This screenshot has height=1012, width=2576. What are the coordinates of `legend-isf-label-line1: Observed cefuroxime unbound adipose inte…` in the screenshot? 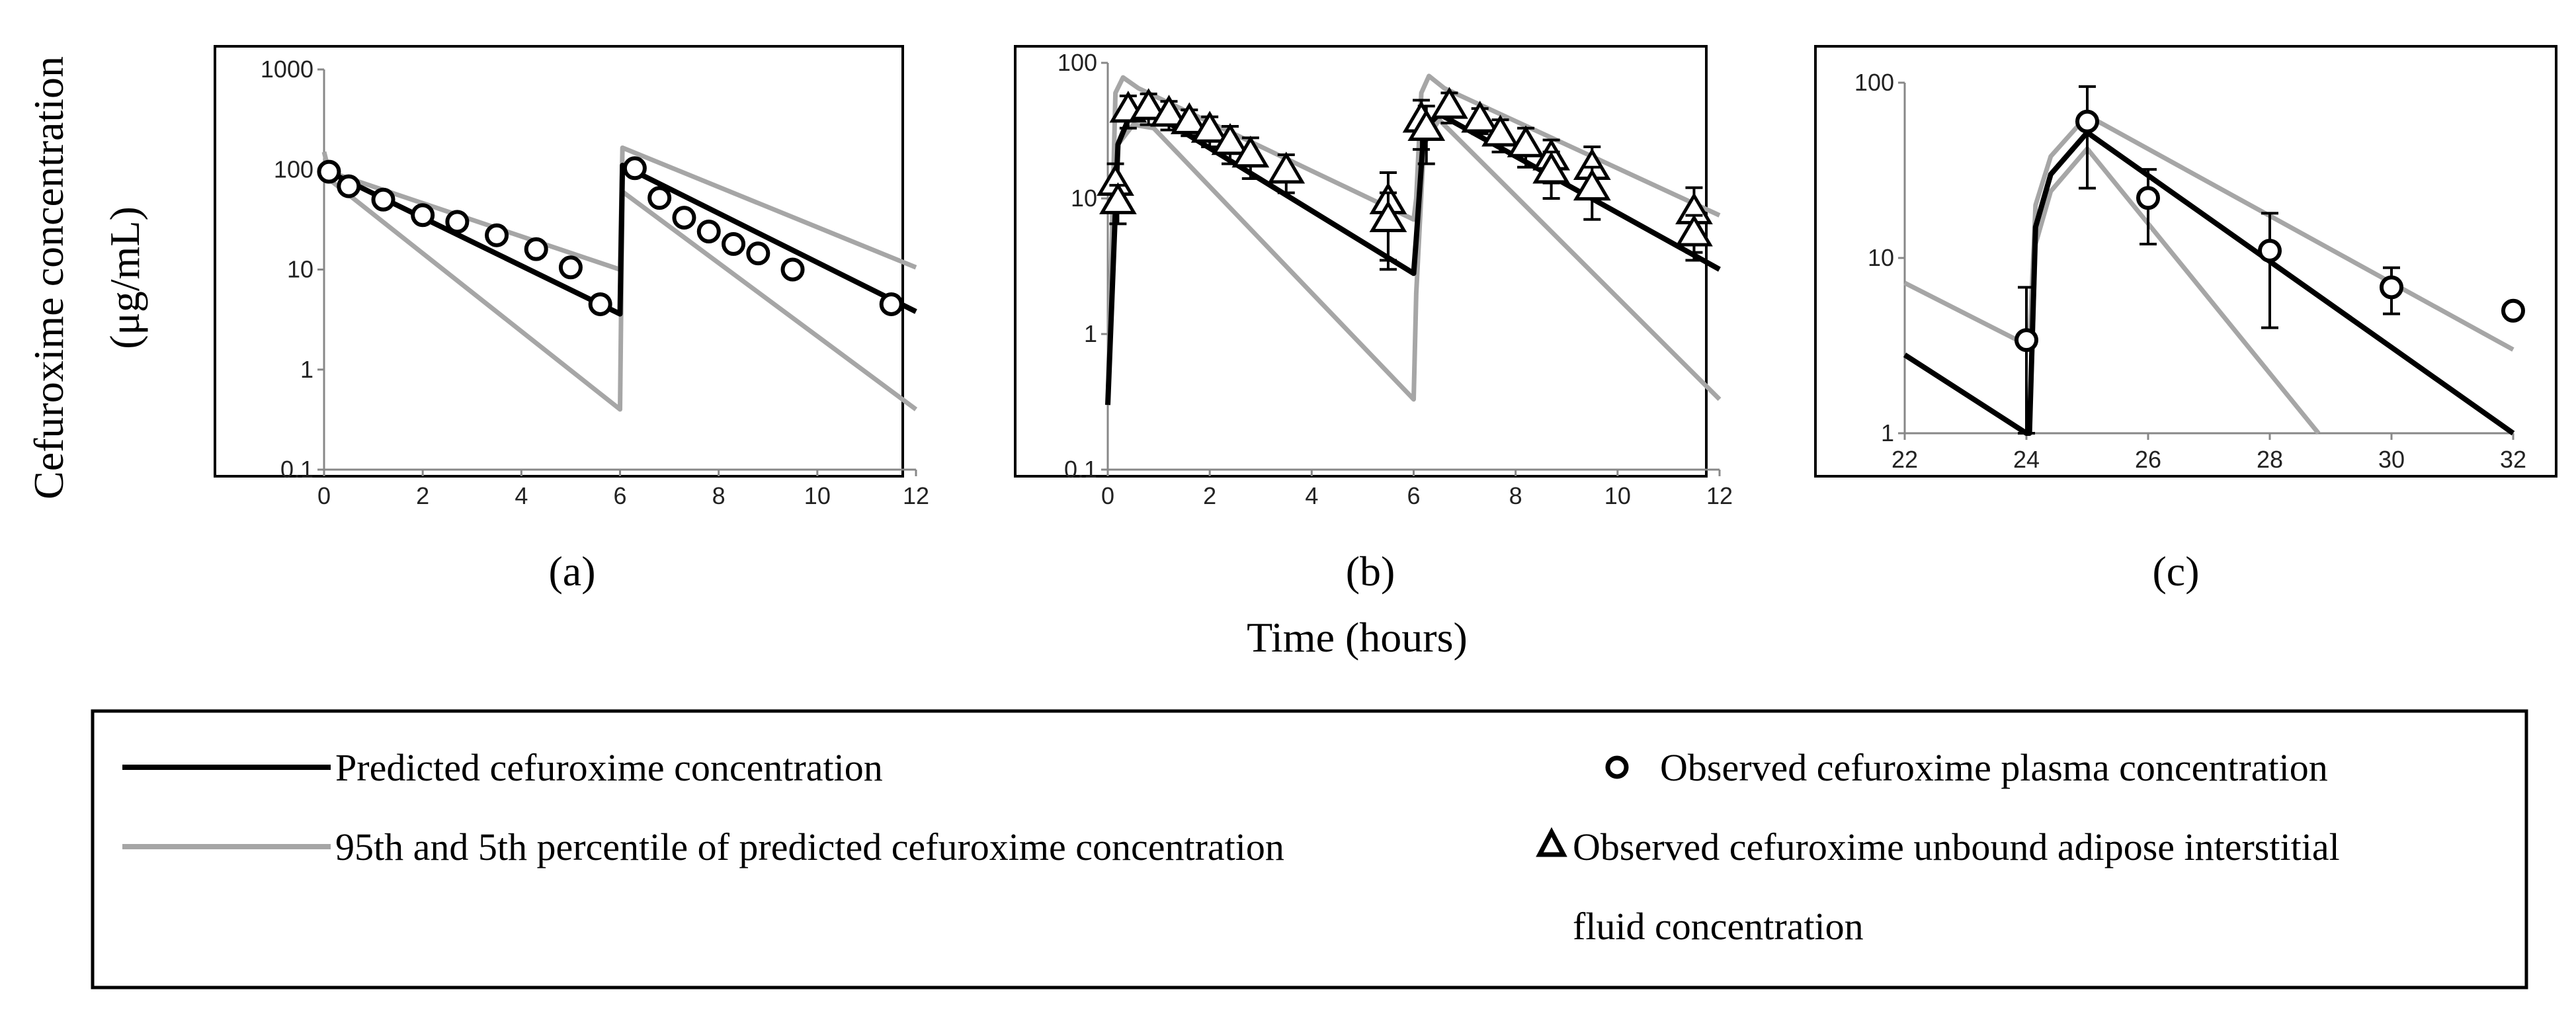 It's located at (1956, 846).